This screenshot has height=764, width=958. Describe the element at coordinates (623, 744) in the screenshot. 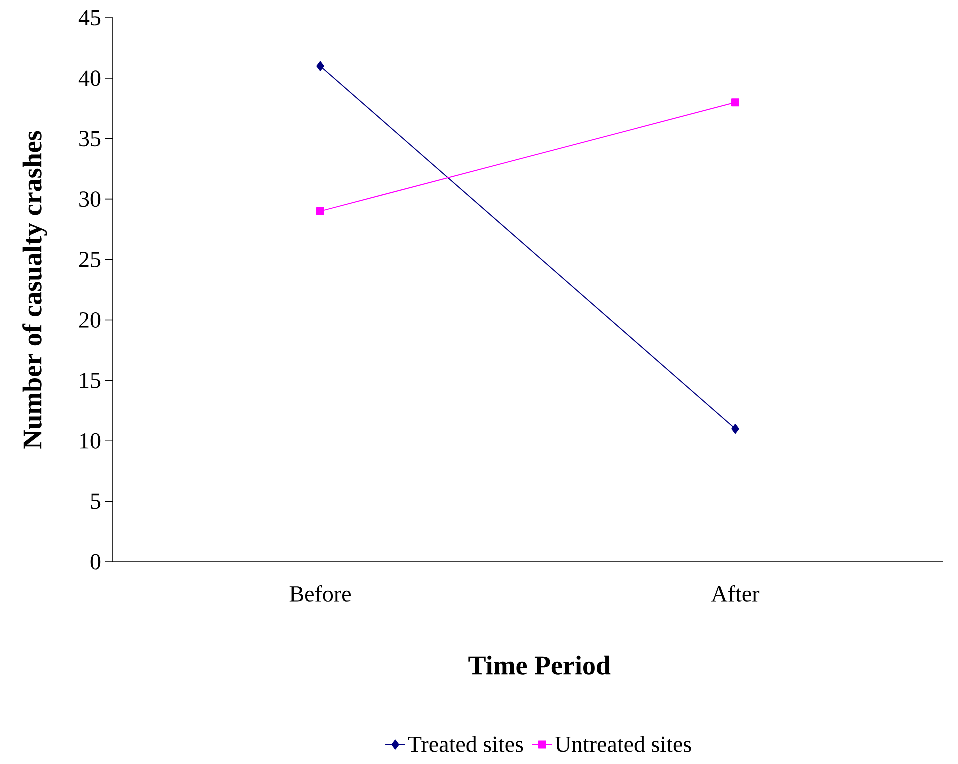

I see `legend-label: Untreated sites` at that location.